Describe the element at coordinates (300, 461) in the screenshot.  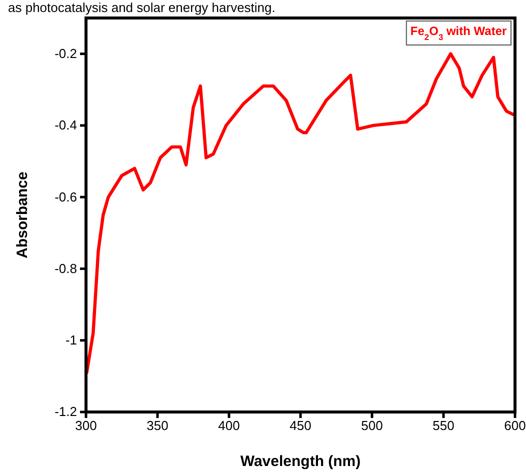
I see `x-axis-title: Wavelength (nm)` at that location.